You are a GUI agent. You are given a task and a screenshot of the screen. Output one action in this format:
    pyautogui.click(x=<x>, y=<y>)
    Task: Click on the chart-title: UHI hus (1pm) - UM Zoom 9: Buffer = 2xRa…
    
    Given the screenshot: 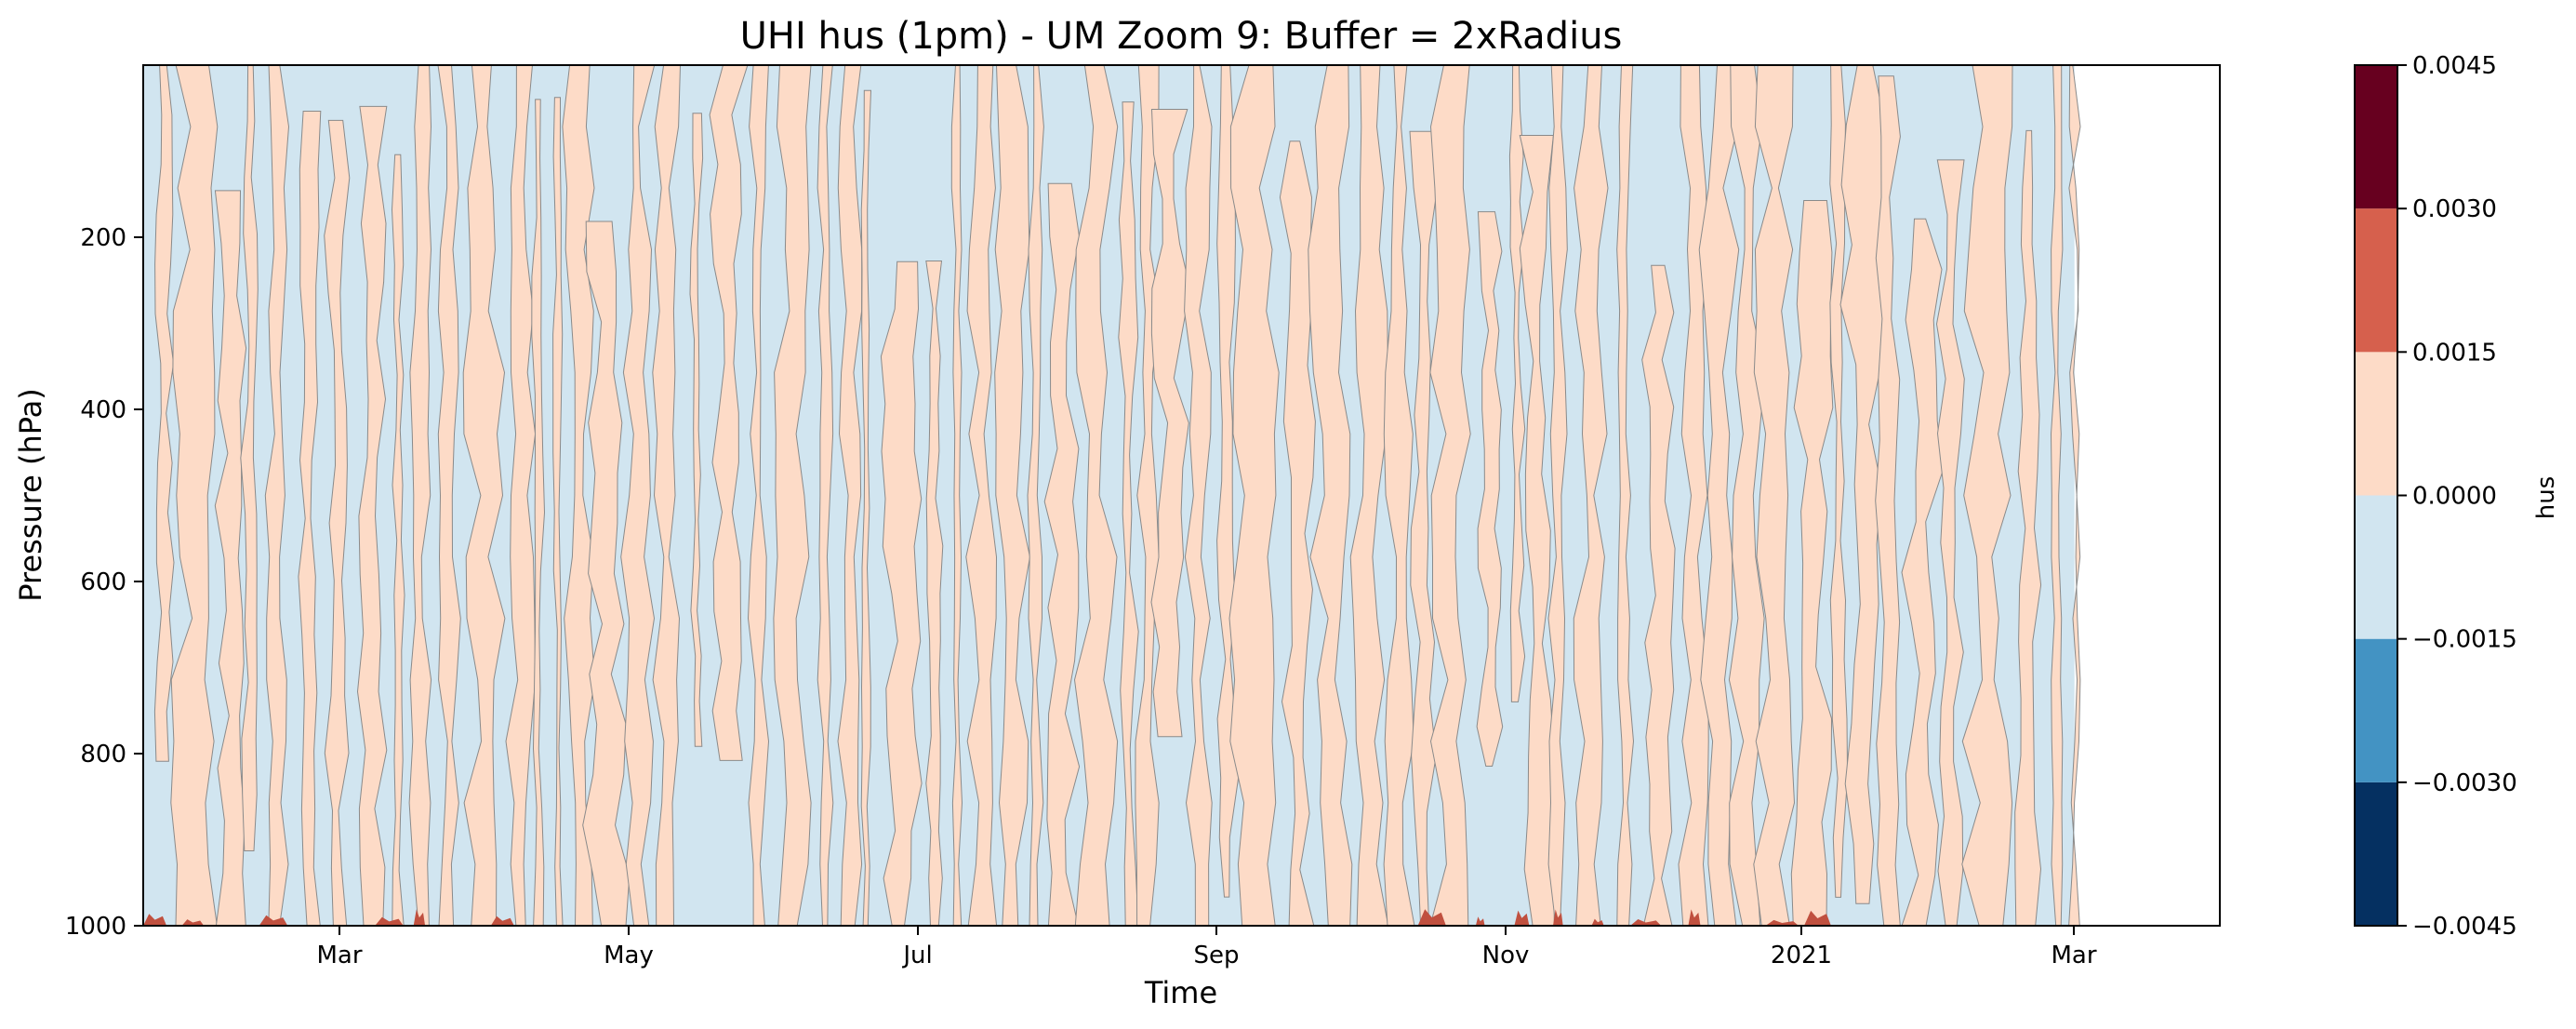 What is the action you would take?
    pyautogui.click(x=1181, y=36)
    